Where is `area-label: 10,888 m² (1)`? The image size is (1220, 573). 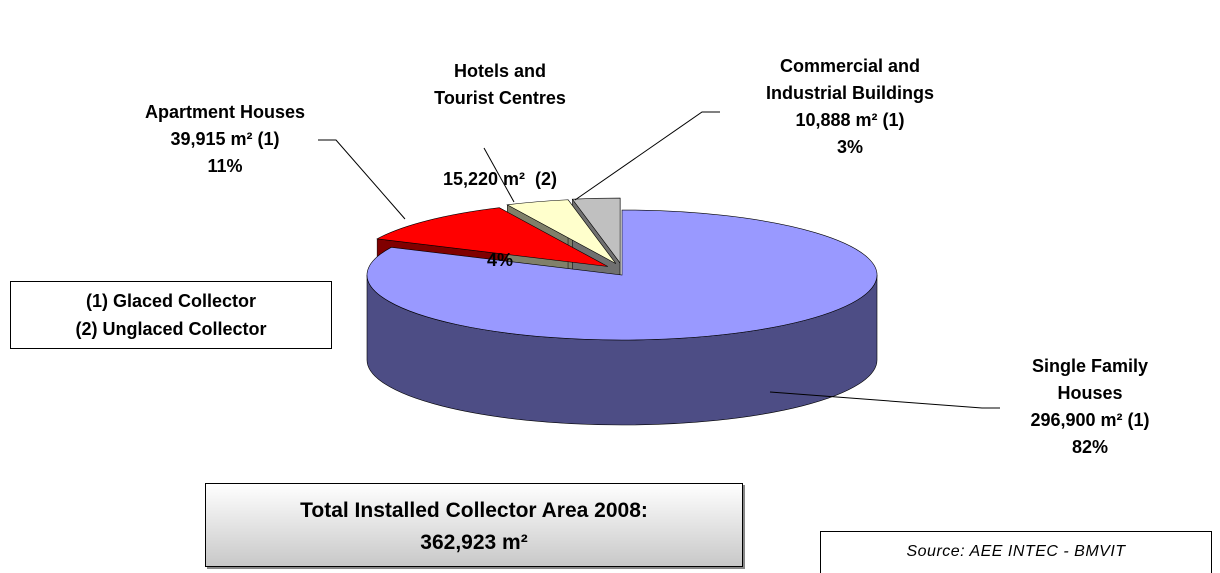
area-label: 10,888 m² (1) is located at coordinates (850, 120).